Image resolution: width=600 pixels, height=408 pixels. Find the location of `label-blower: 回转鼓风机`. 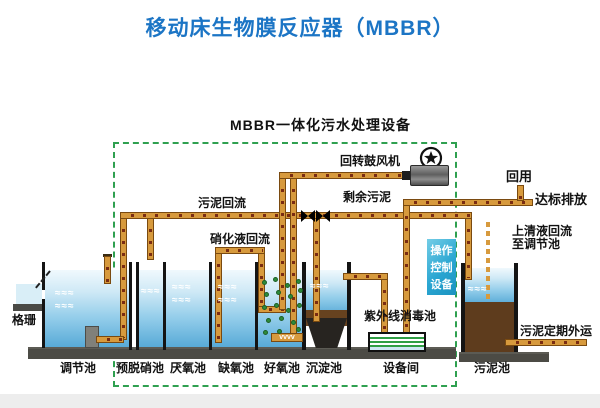

label-blower: 回转鼓风机 is located at coordinates (370, 161).